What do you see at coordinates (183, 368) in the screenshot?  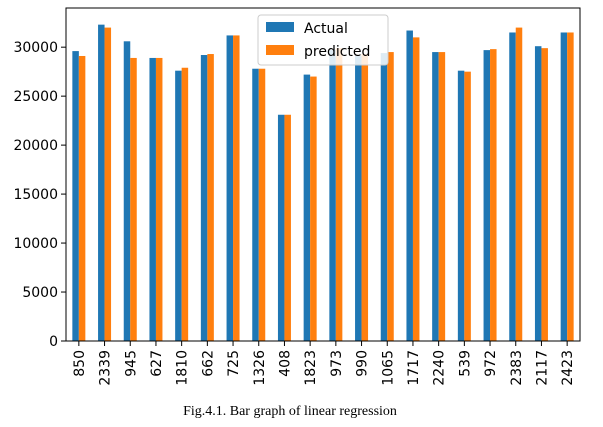 I see `x-tick-label: 1810` at bounding box center [183, 368].